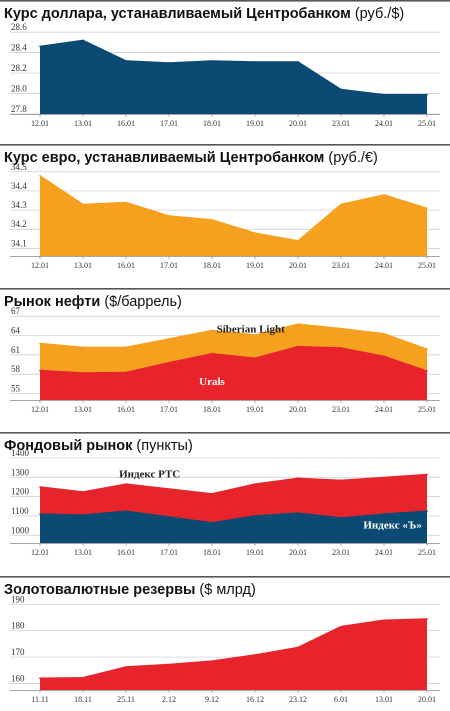 This screenshot has width=450, height=711. I want to click on y-tick-label: 1400, so click(20, 453).